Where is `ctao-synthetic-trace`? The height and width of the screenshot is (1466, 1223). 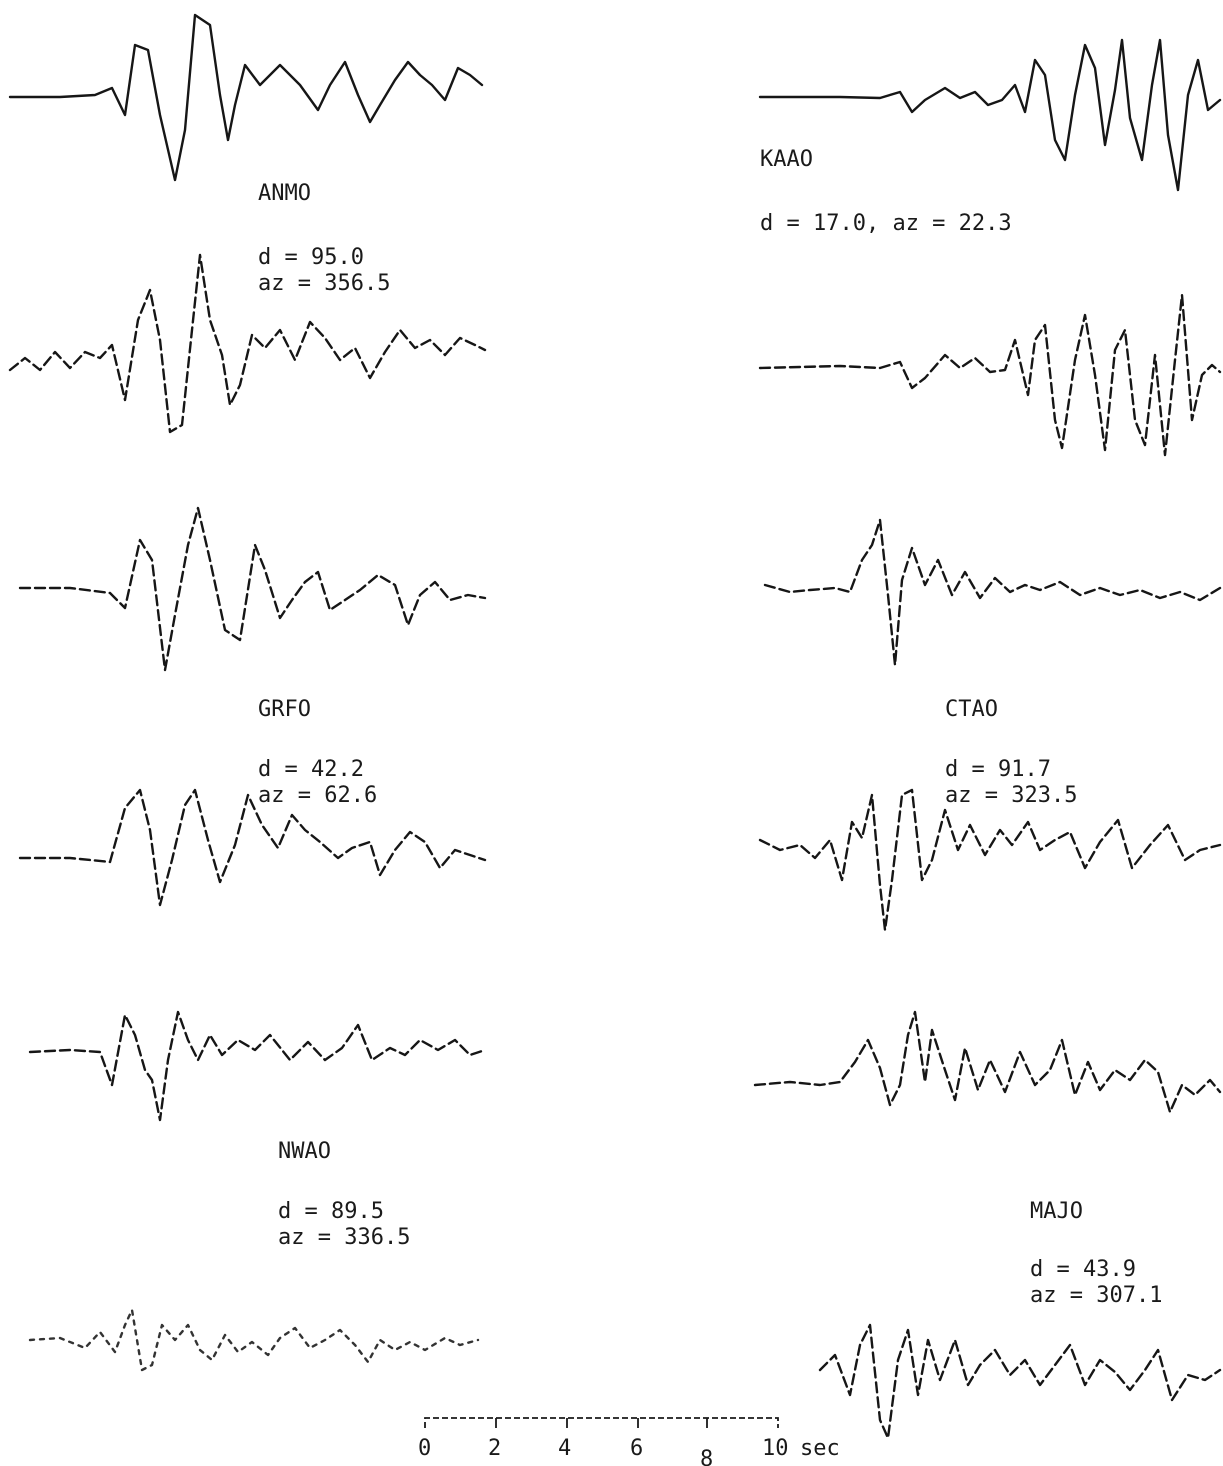 ctao-synthetic-trace is located at coordinates (990, 860).